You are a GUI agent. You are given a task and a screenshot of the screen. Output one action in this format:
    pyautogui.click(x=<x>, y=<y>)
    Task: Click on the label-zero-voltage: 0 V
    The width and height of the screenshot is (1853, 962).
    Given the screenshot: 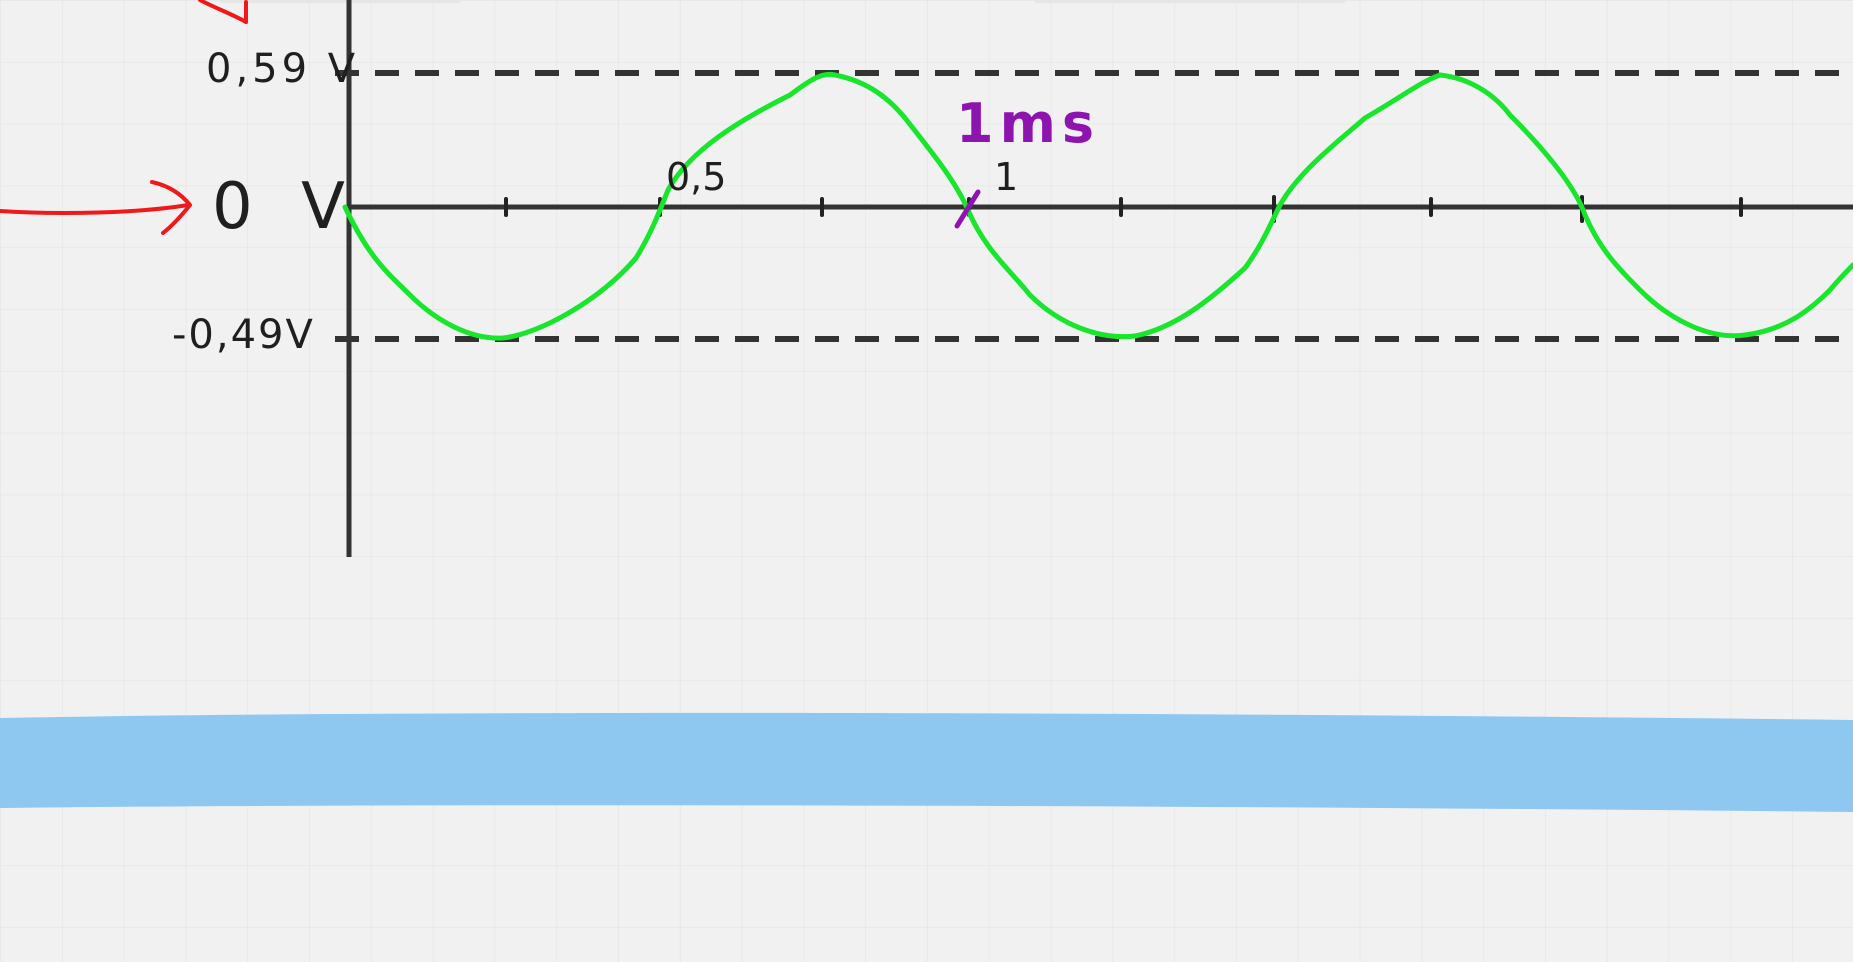 What is the action you would take?
    pyautogui.click(x=285, y=207)
    